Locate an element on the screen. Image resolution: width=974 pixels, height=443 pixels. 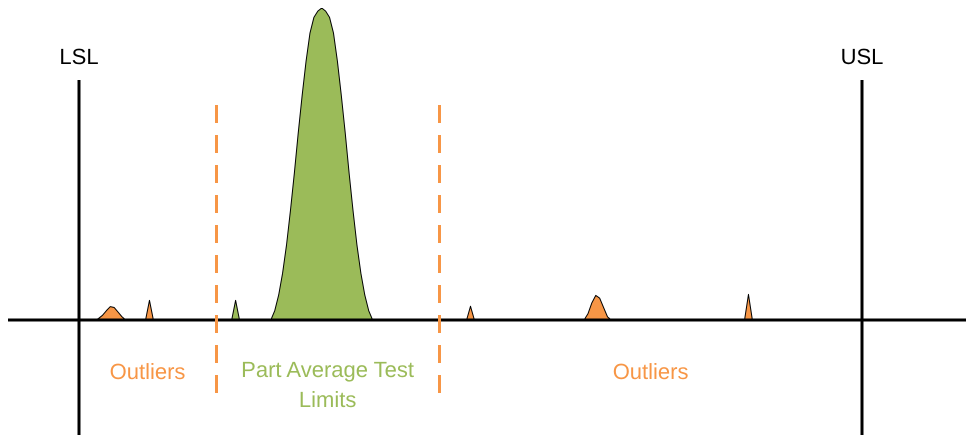
x-tick-label: USL is located at coordinates (862, 57).